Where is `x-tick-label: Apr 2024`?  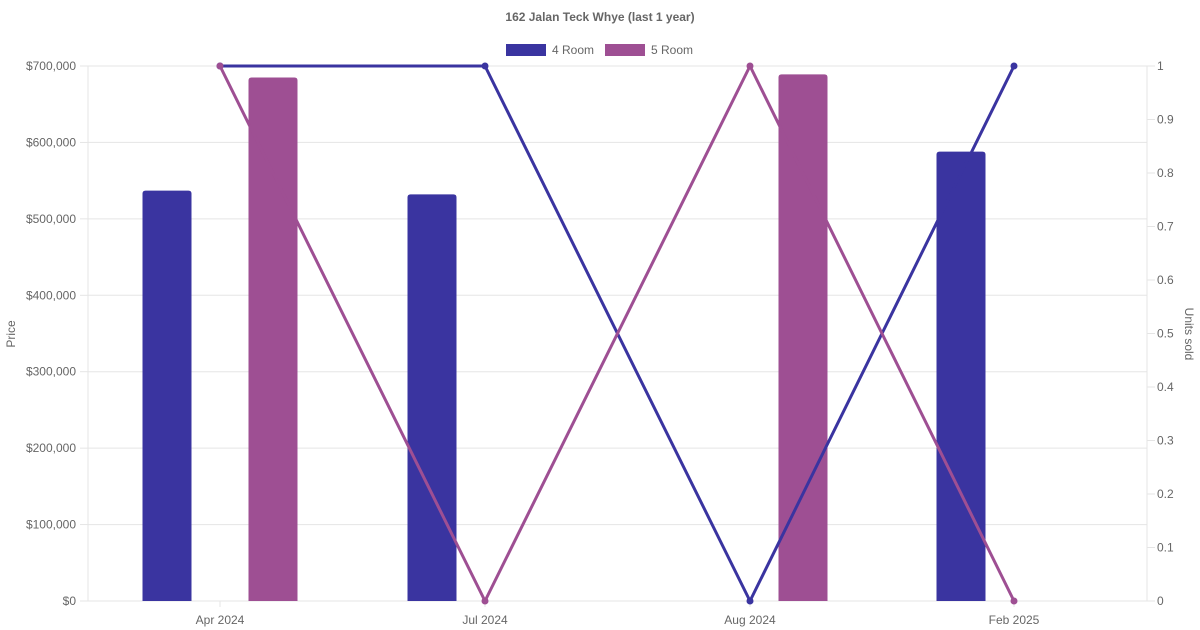
x-tick-label: Apr 2024 is located at coordinates (220, 620).